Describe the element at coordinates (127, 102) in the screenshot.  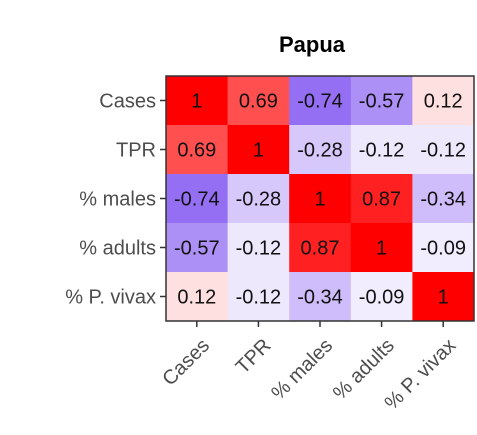
I see `y-tick-label: Cases` at that location.